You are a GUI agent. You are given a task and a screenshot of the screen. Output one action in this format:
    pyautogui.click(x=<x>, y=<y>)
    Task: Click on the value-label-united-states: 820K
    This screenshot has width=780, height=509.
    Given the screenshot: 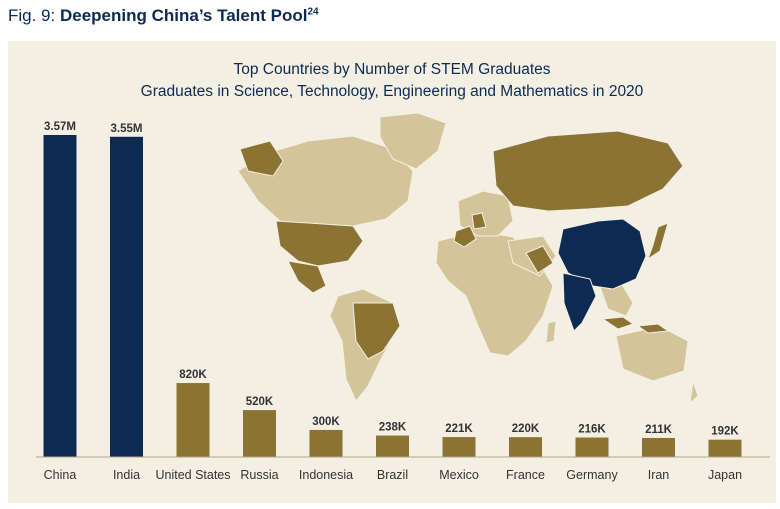 What is the action you would take?
    pyautogui.click(x=193, y=375)
    